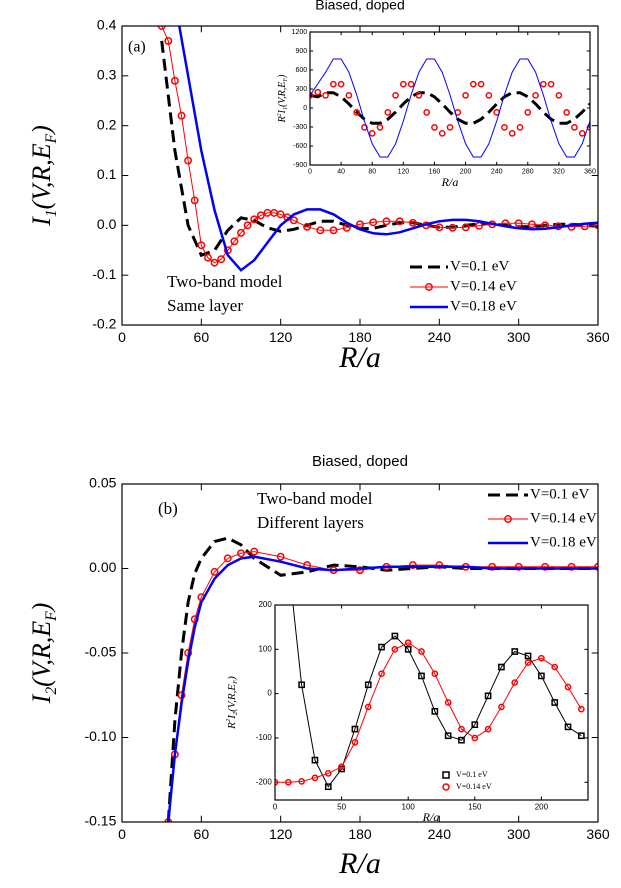 The image size is (621, 888). What do you see at coordinates (472, 774) in the screenshot?
I see `legend-label: V=0.1 eV` at bounding box center [472, 774].